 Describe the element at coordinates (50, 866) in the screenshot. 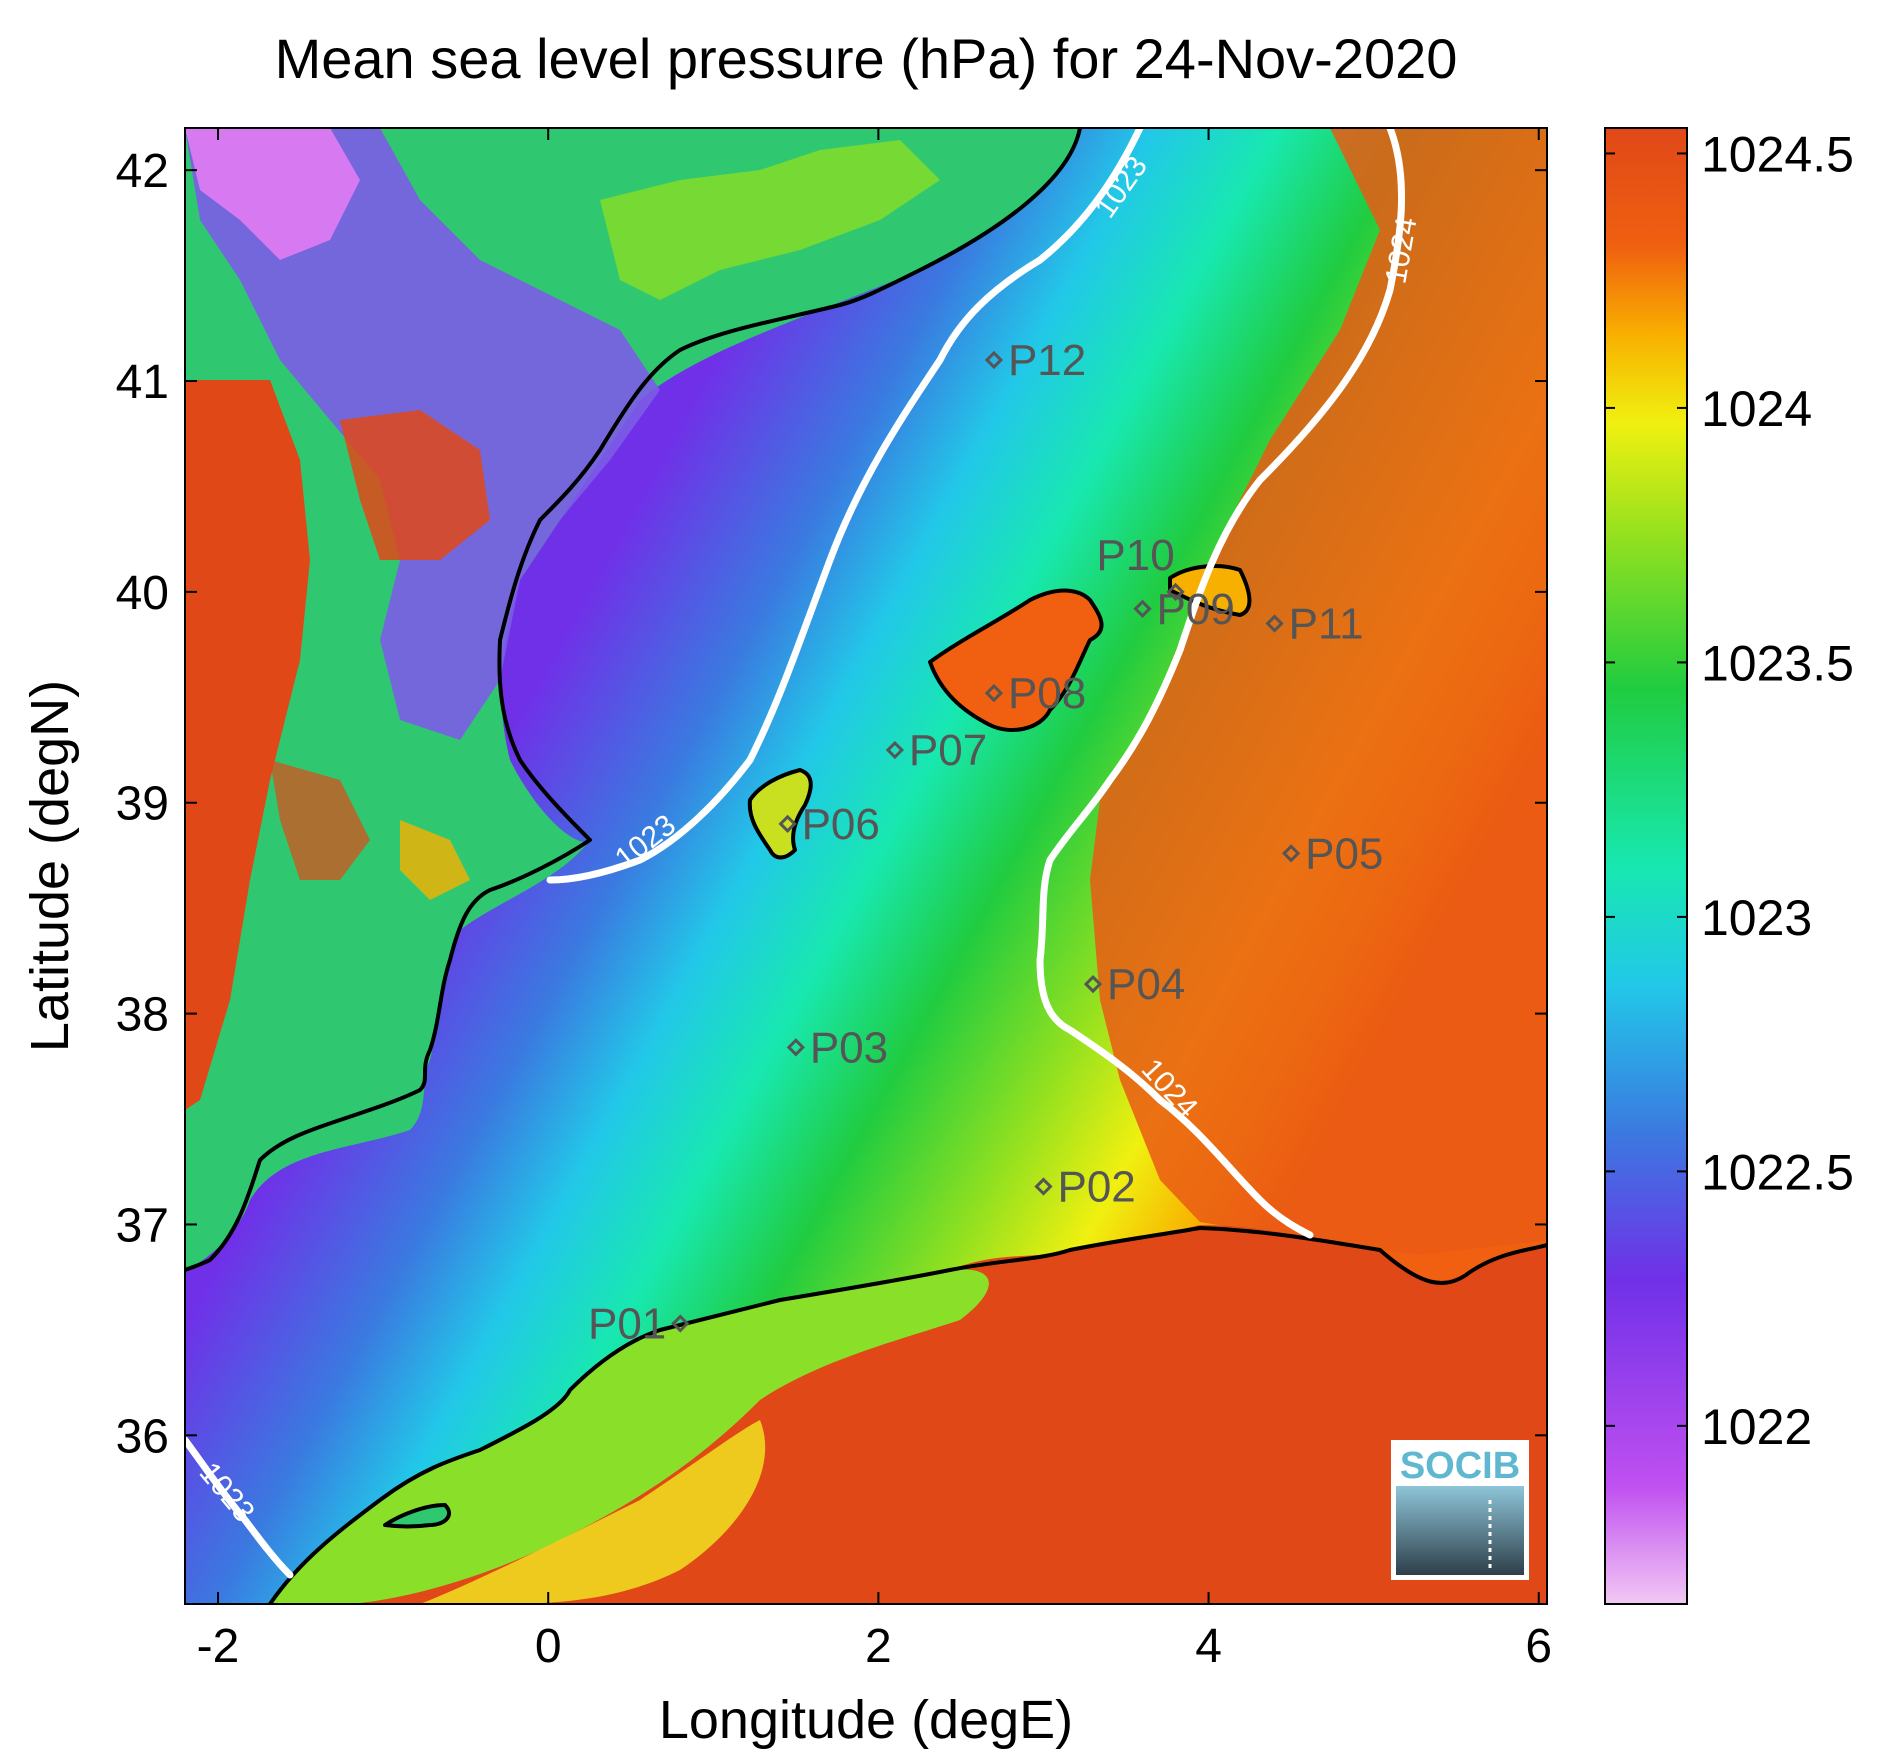

I see `y-axis-label: Latitude (degN)` at that location.